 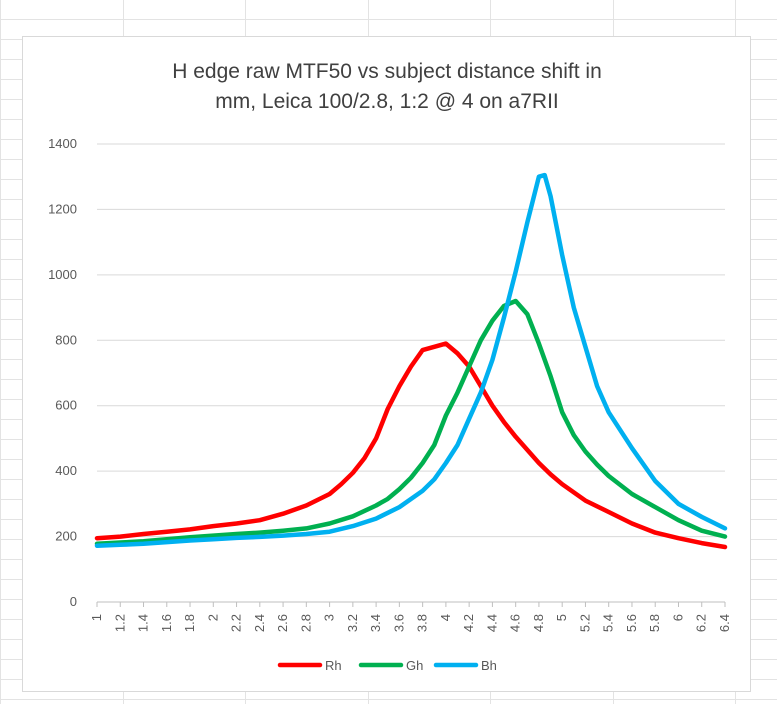 What do you see at coordinates (166, 623) in the screenshot?
I see `x-tick-label: 1.6` at bounding box center [166, 623].